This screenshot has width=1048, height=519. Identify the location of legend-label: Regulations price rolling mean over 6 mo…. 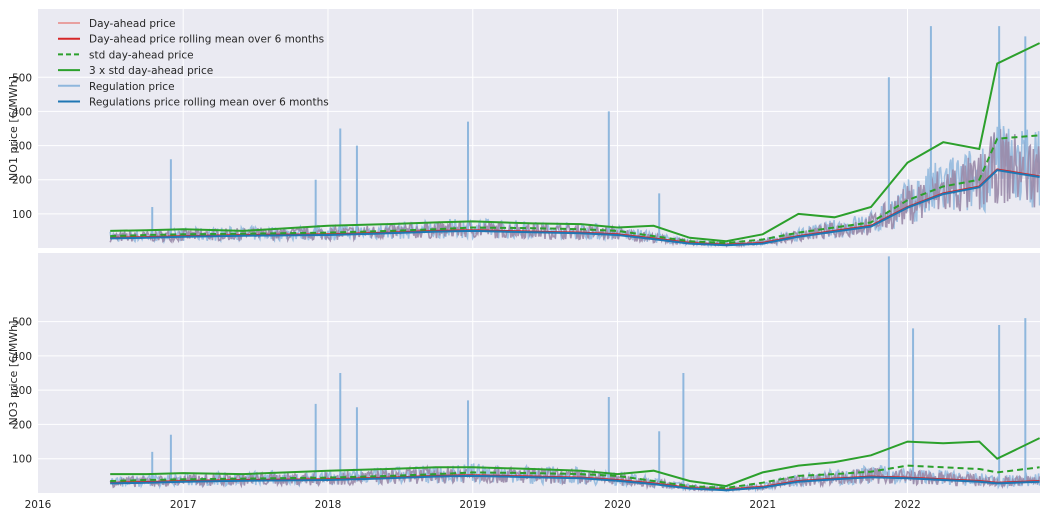
(209, 103).